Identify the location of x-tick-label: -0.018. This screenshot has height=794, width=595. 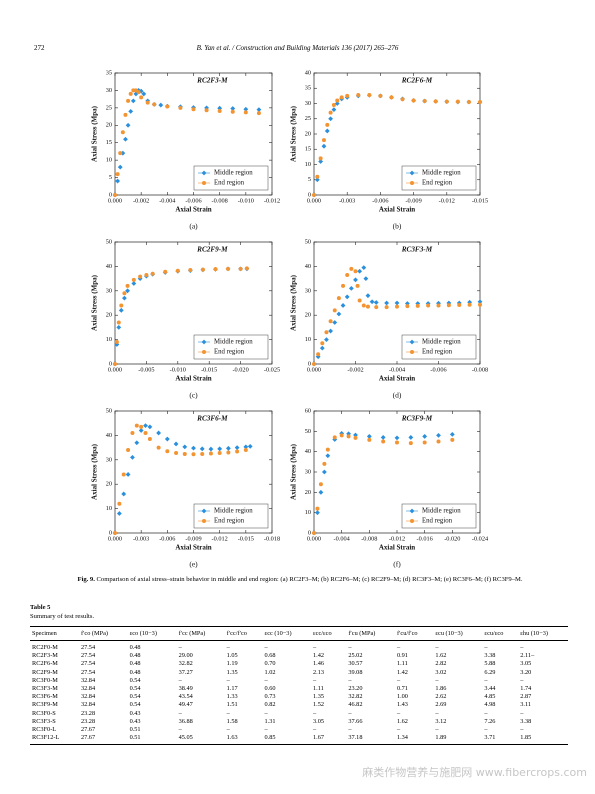
(272, 538).